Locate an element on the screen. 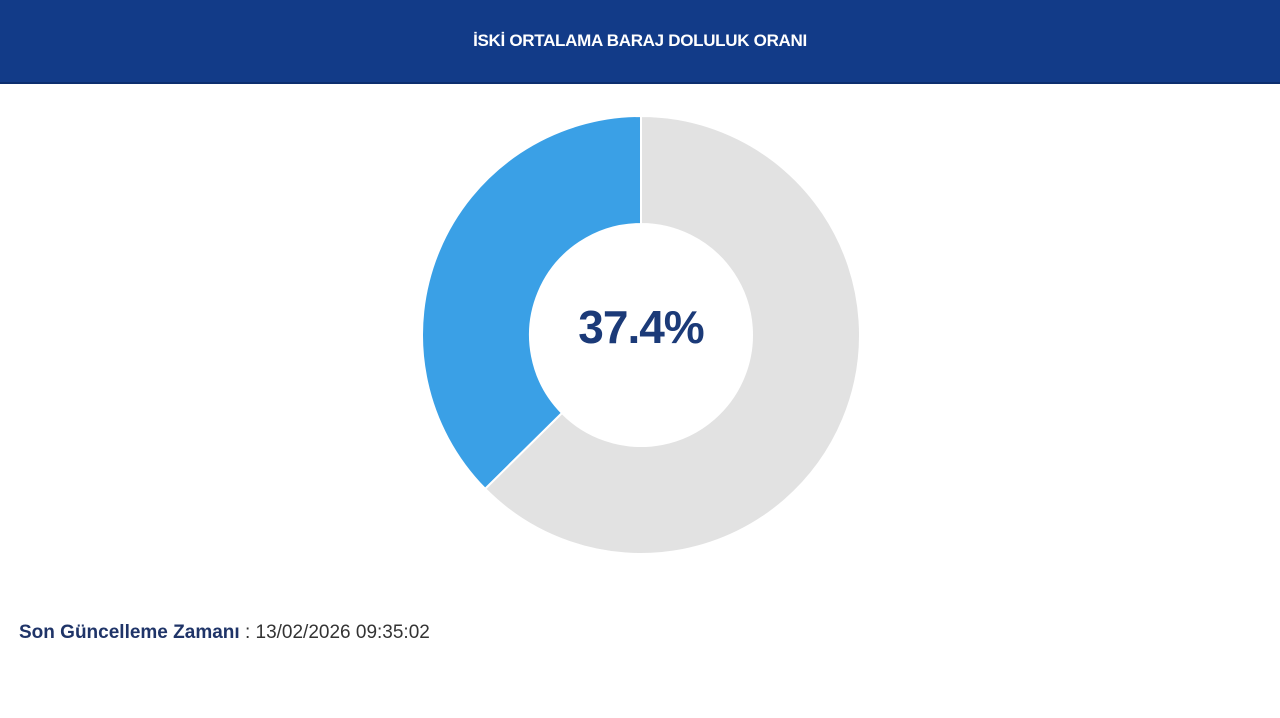  page-header: İSKİ ORTALAMA BARAJ DOLULUK ORANI is located at coordinates (640, 42).